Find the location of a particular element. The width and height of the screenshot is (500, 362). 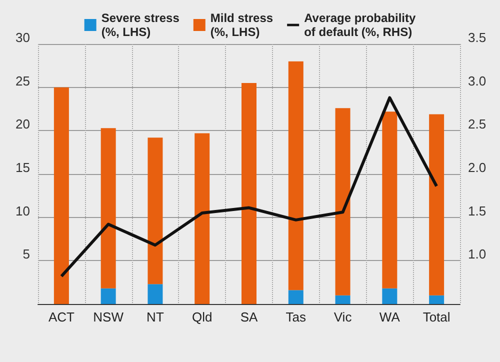

y2-tick-label: 2.0 is located at coordinates (477, 167).